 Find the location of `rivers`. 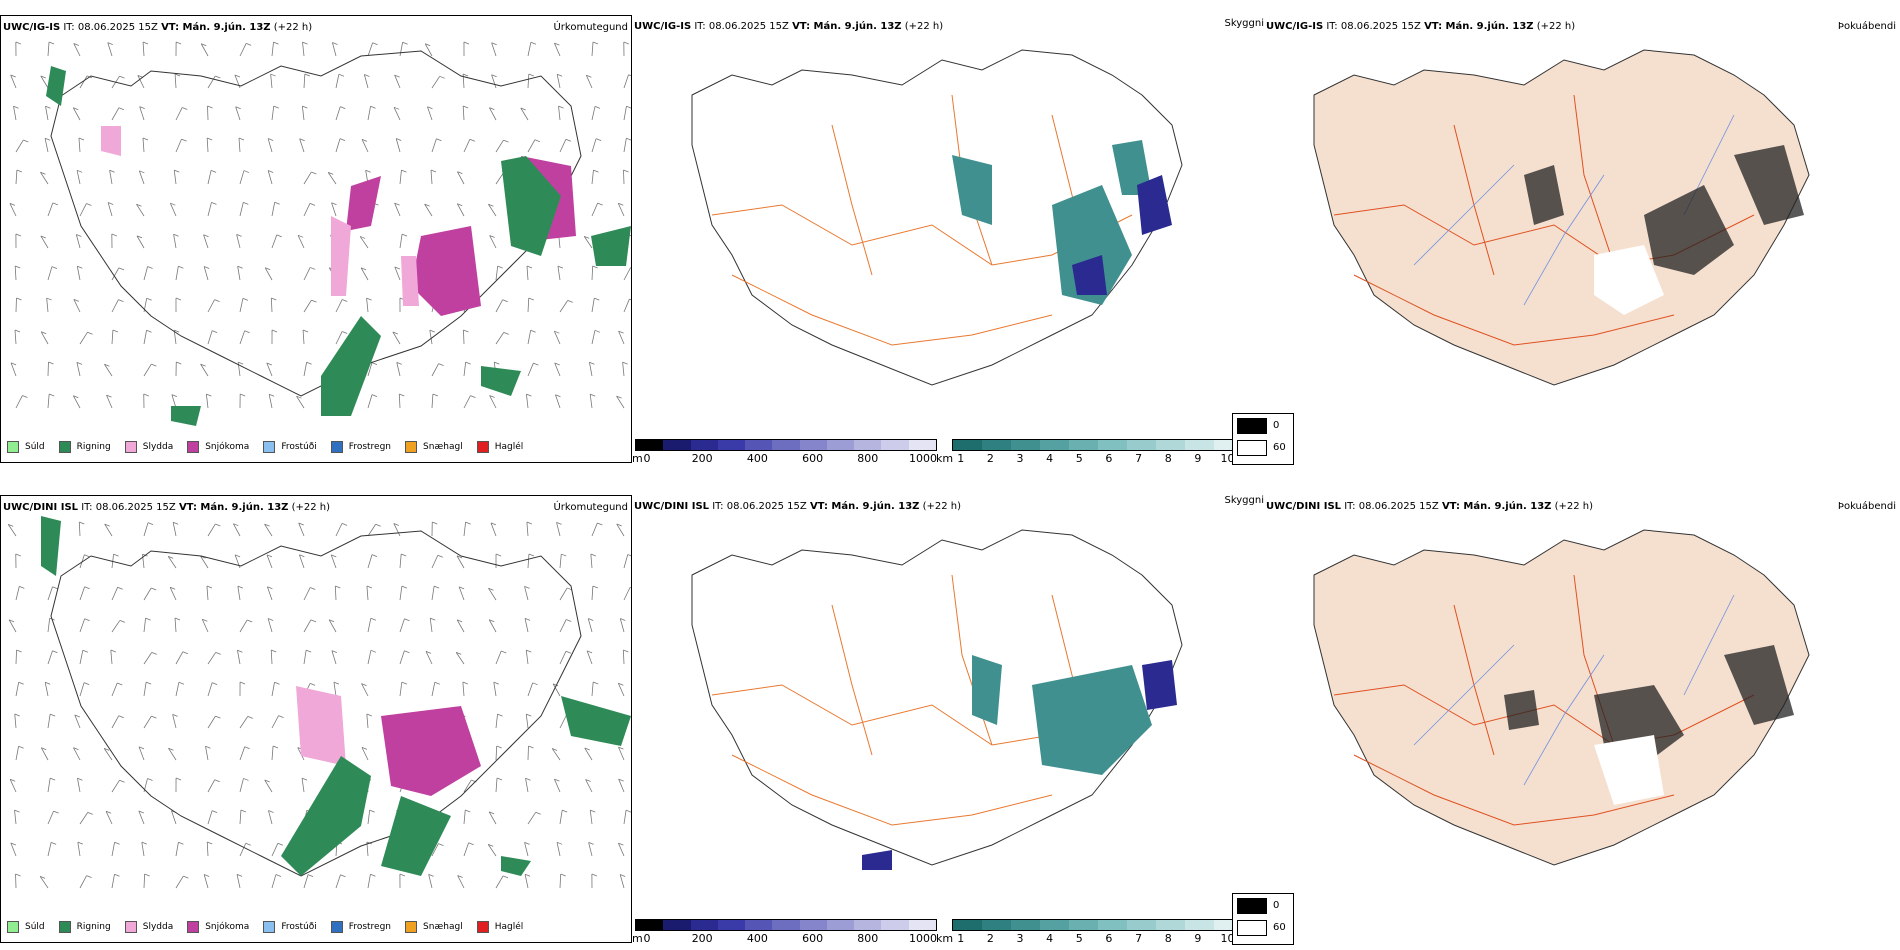

rivers is located at coordinates (1574, 690).